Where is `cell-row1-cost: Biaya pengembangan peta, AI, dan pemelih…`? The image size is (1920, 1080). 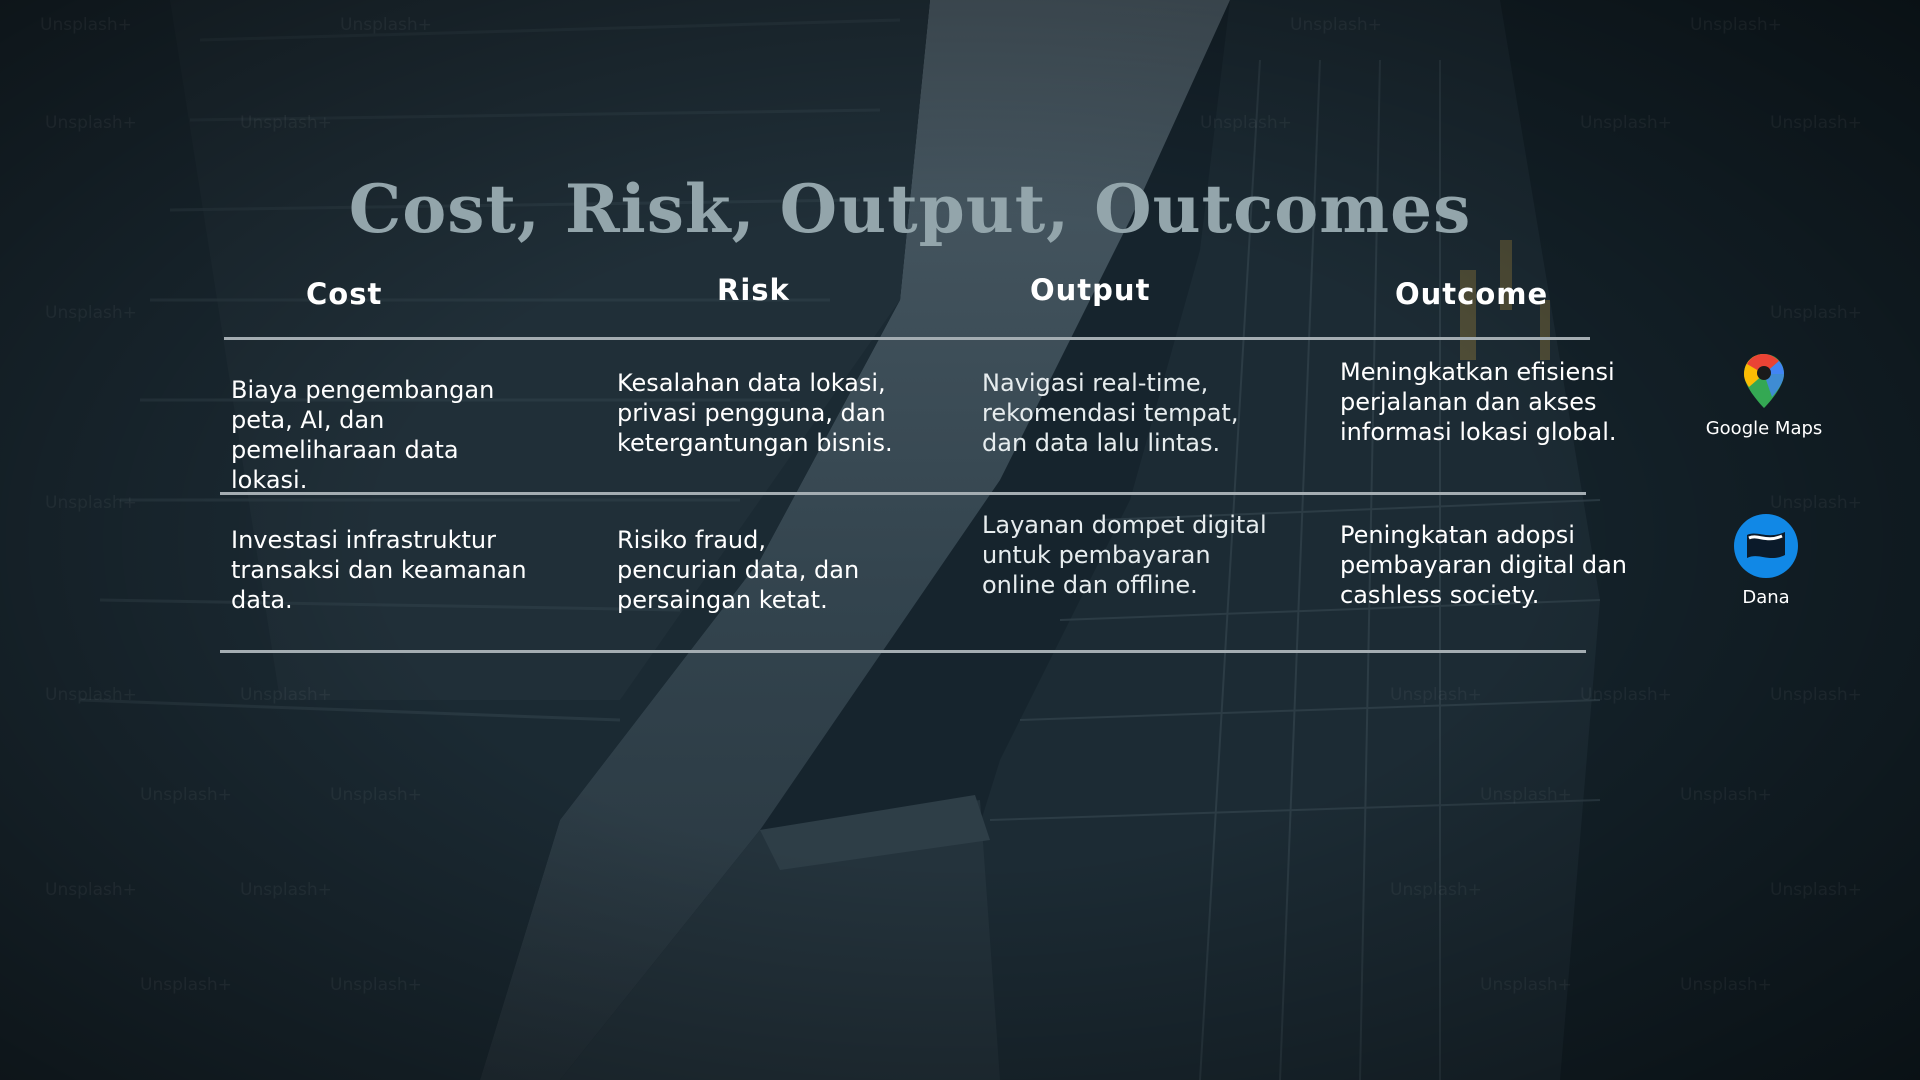
cell-row1-cost: Biaya pengembangan peta, AI, dan pemelih… is located at coordinates (363, 435).